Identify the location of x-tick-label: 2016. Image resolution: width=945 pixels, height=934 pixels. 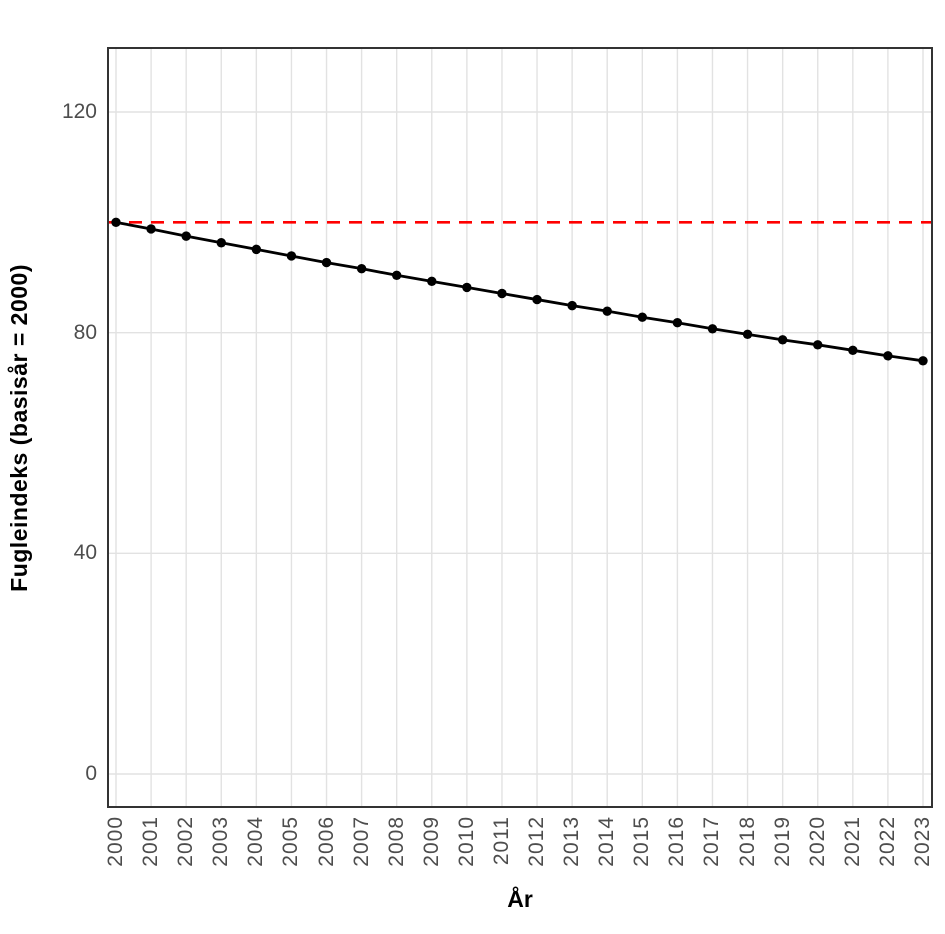
(677, 841).